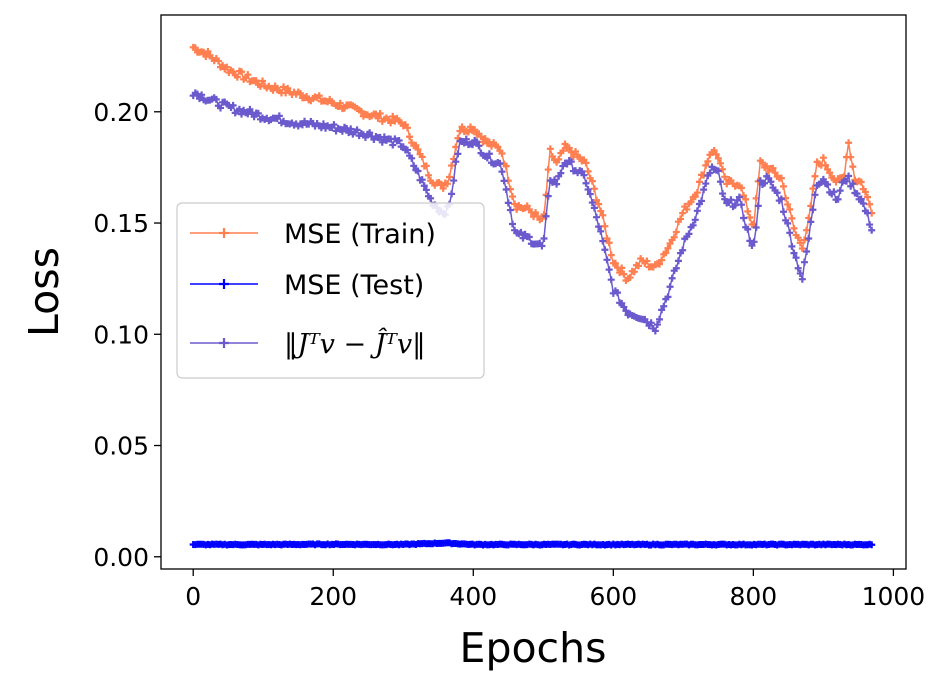 The width and height of the screenshot is (949, 688). What do you see at coordinates (555, 590) in the screenshot?
I see `x-axis: 0 200 400 600 800 1000` at bounding box center [555, 590].